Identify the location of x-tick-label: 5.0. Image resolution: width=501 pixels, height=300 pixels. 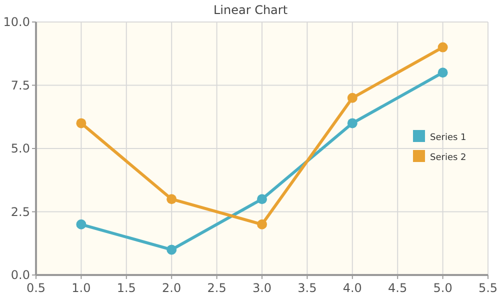
(442, 288).